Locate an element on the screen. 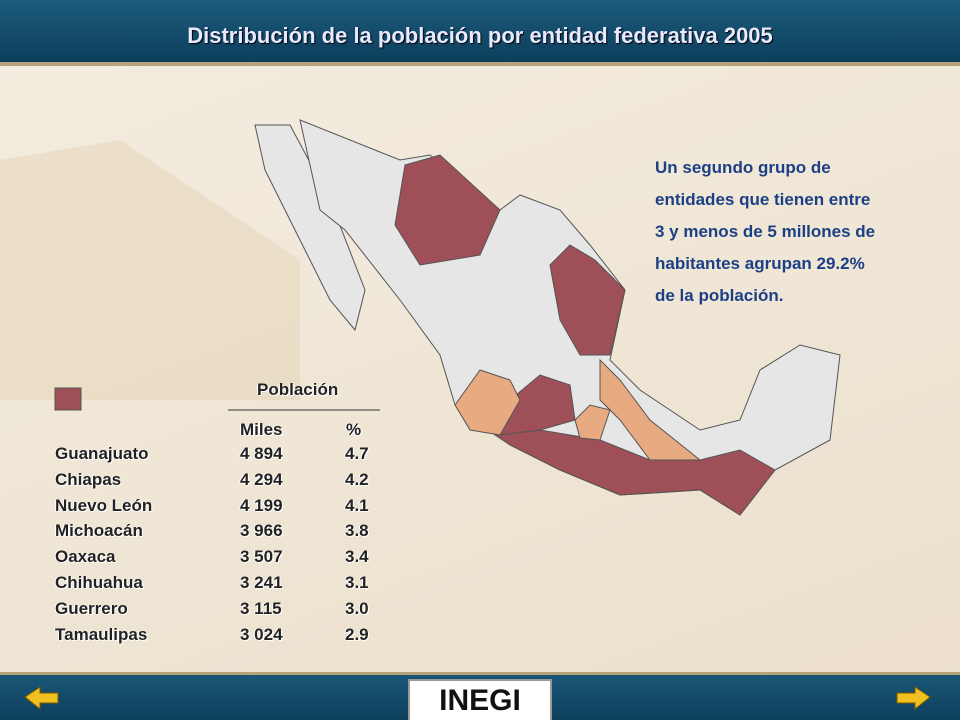  cell: 4 894 is located at coordinates (261, 453).